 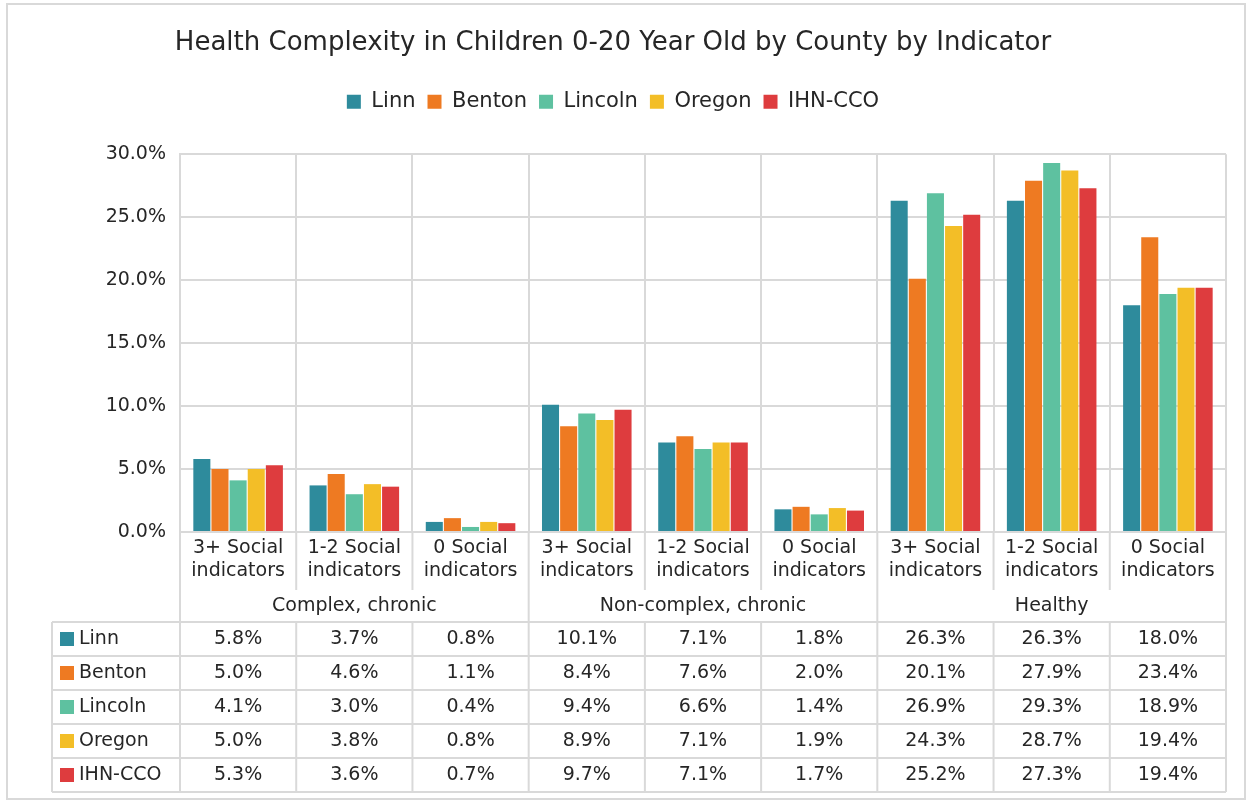 What do you see at coordinates (586, 772) in the screenshot?
I see `data-label: 9.7%` at bounding box center [586, 772].